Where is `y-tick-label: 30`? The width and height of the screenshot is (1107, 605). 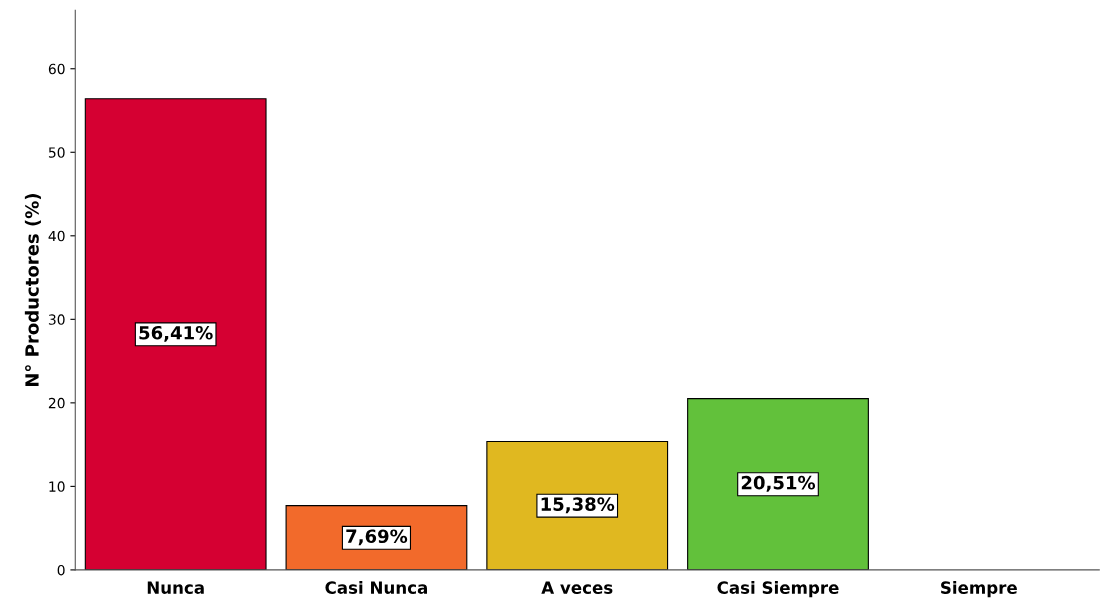 y-tick-label: 30 is located at coordinates (56, 319).